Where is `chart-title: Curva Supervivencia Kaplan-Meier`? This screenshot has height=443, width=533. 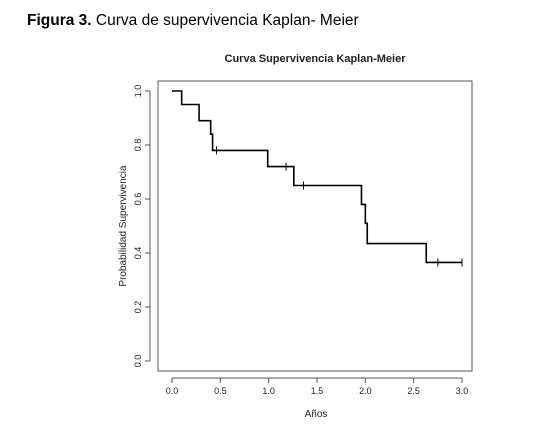 chart-title: Curva Supervivencia Kaplan-Meier is located at coordinates (316, 59).